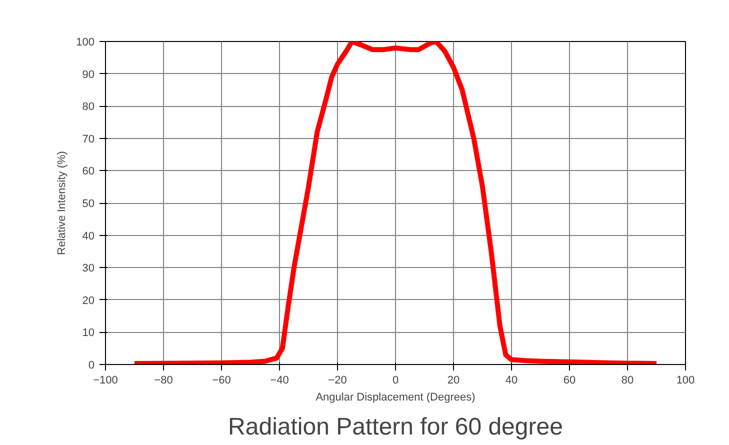  Describe the element at coordinates (91, 366) in the screenshot. I see `y-tick-label: 0` at that location.